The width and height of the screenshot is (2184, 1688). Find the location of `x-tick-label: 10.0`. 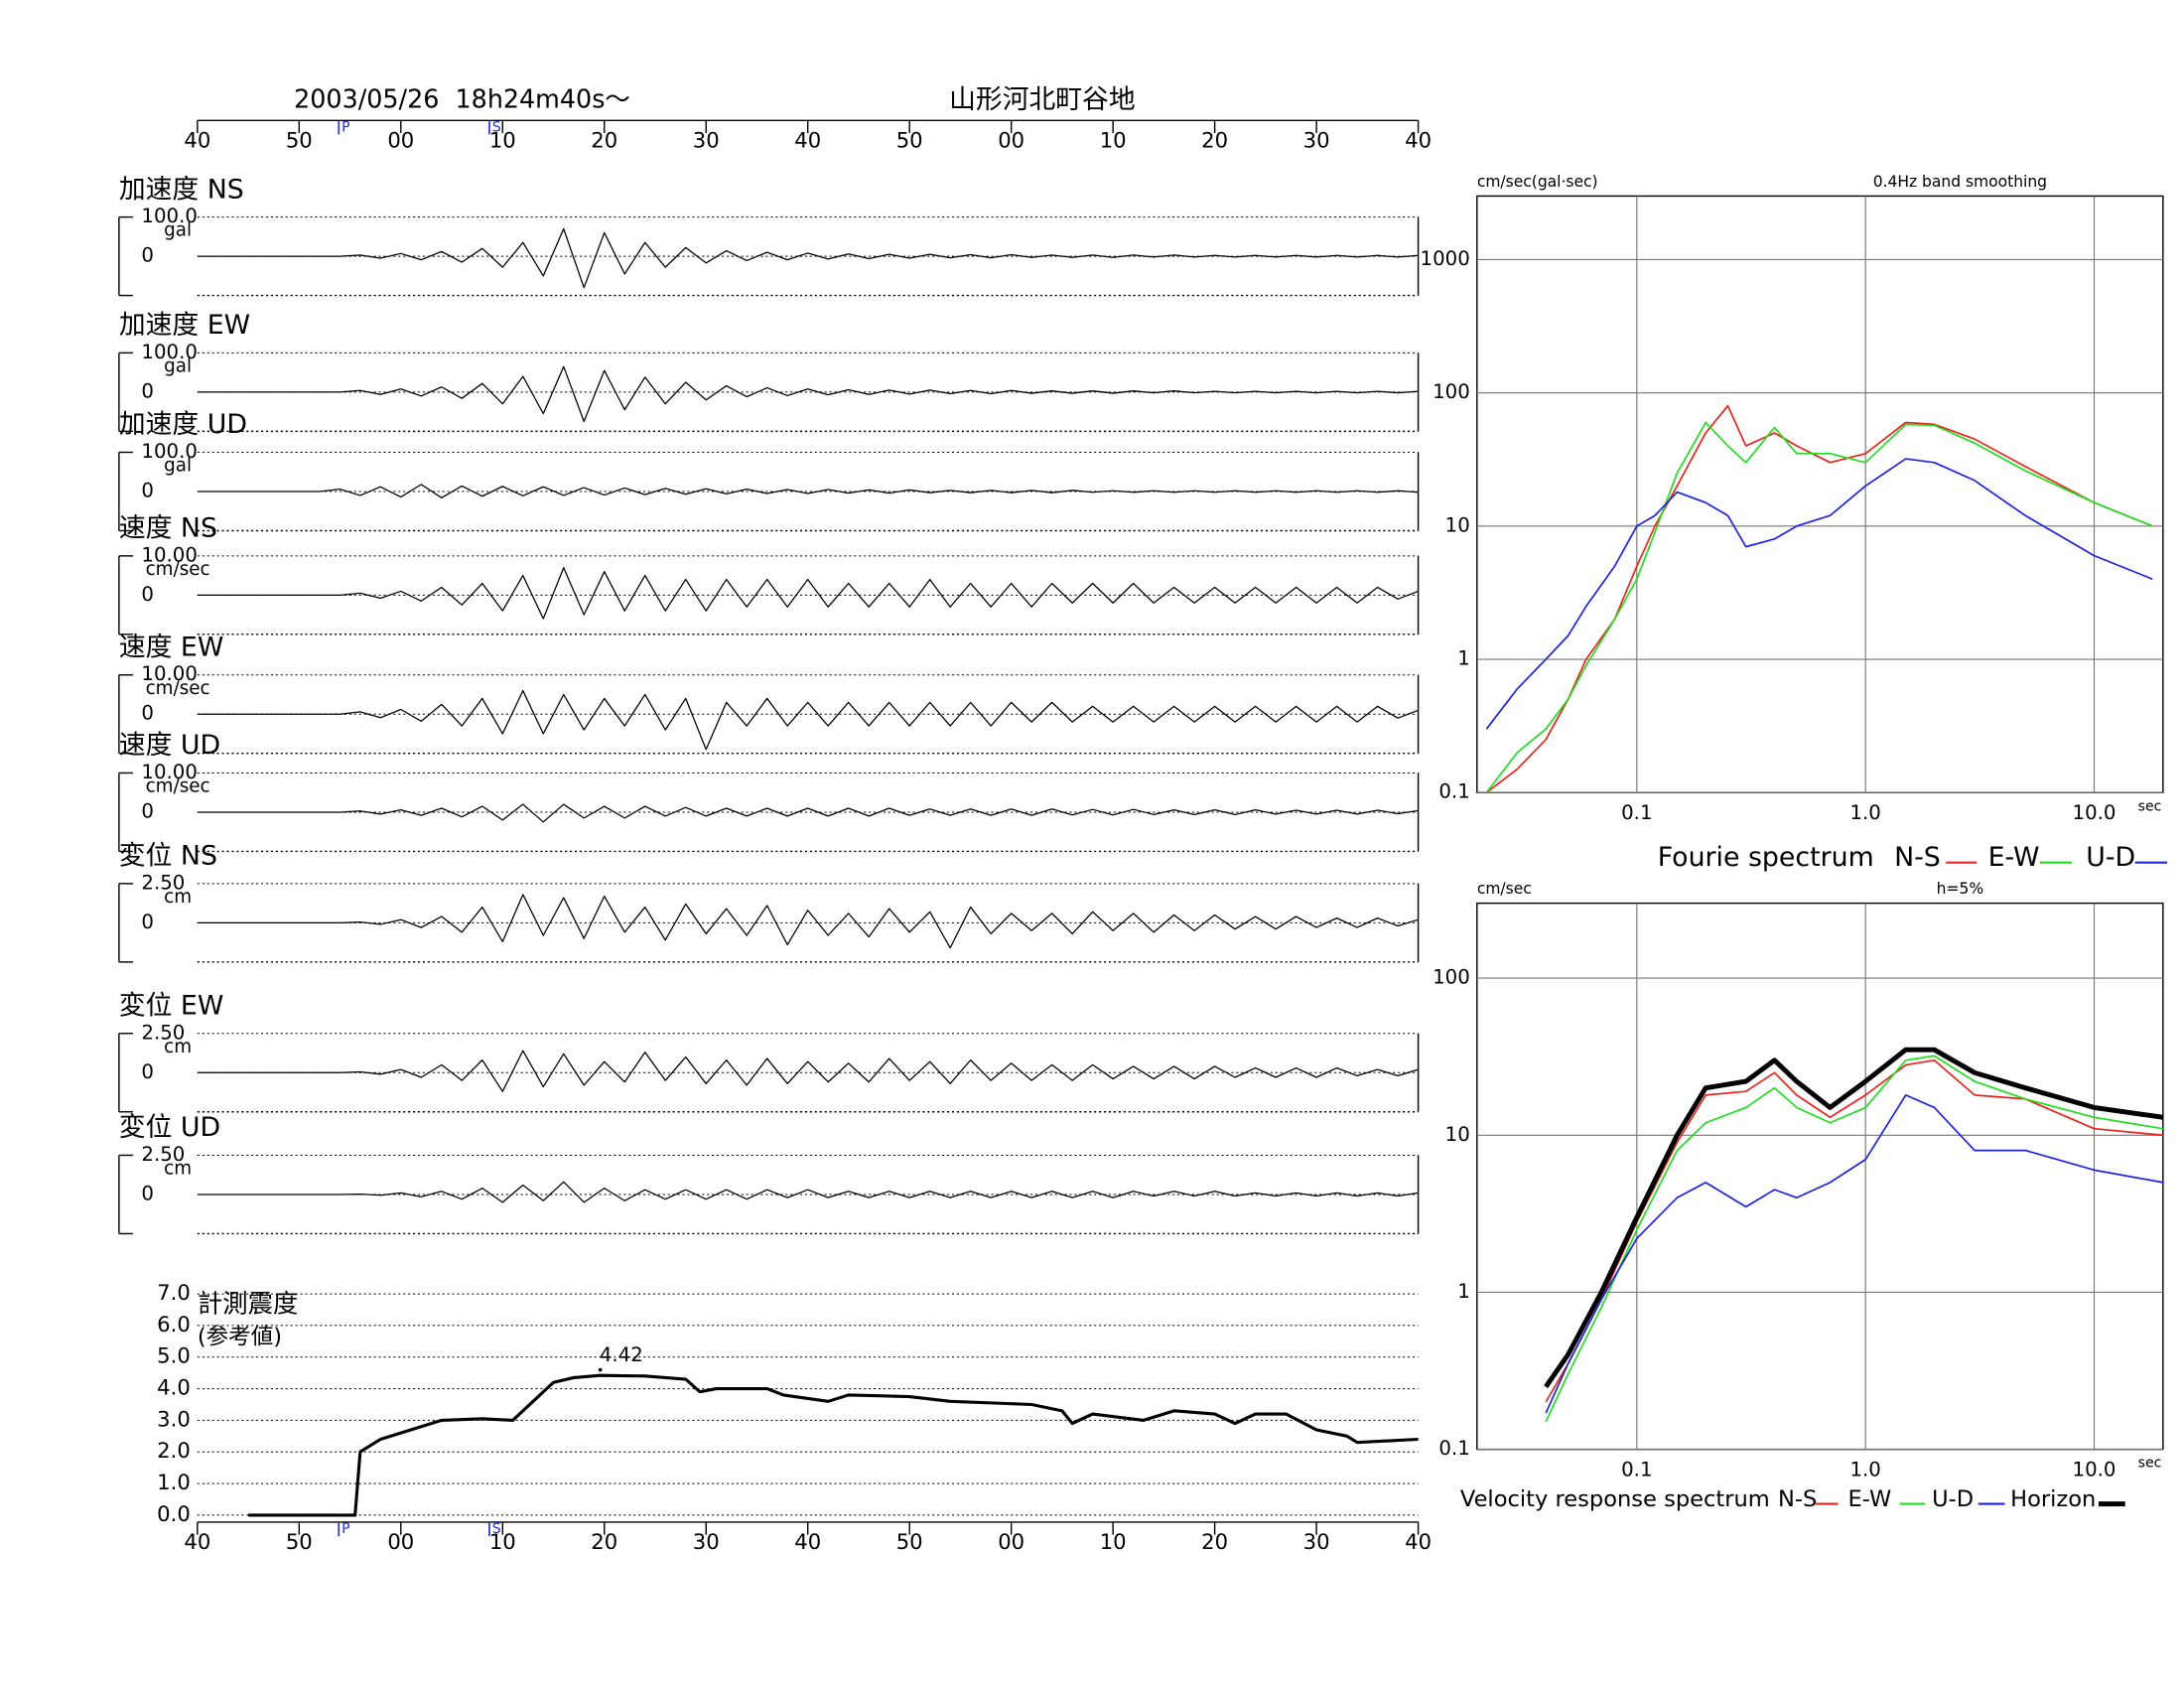

x-tick-label: 10.0 is located at coordinates (2094, 1469).